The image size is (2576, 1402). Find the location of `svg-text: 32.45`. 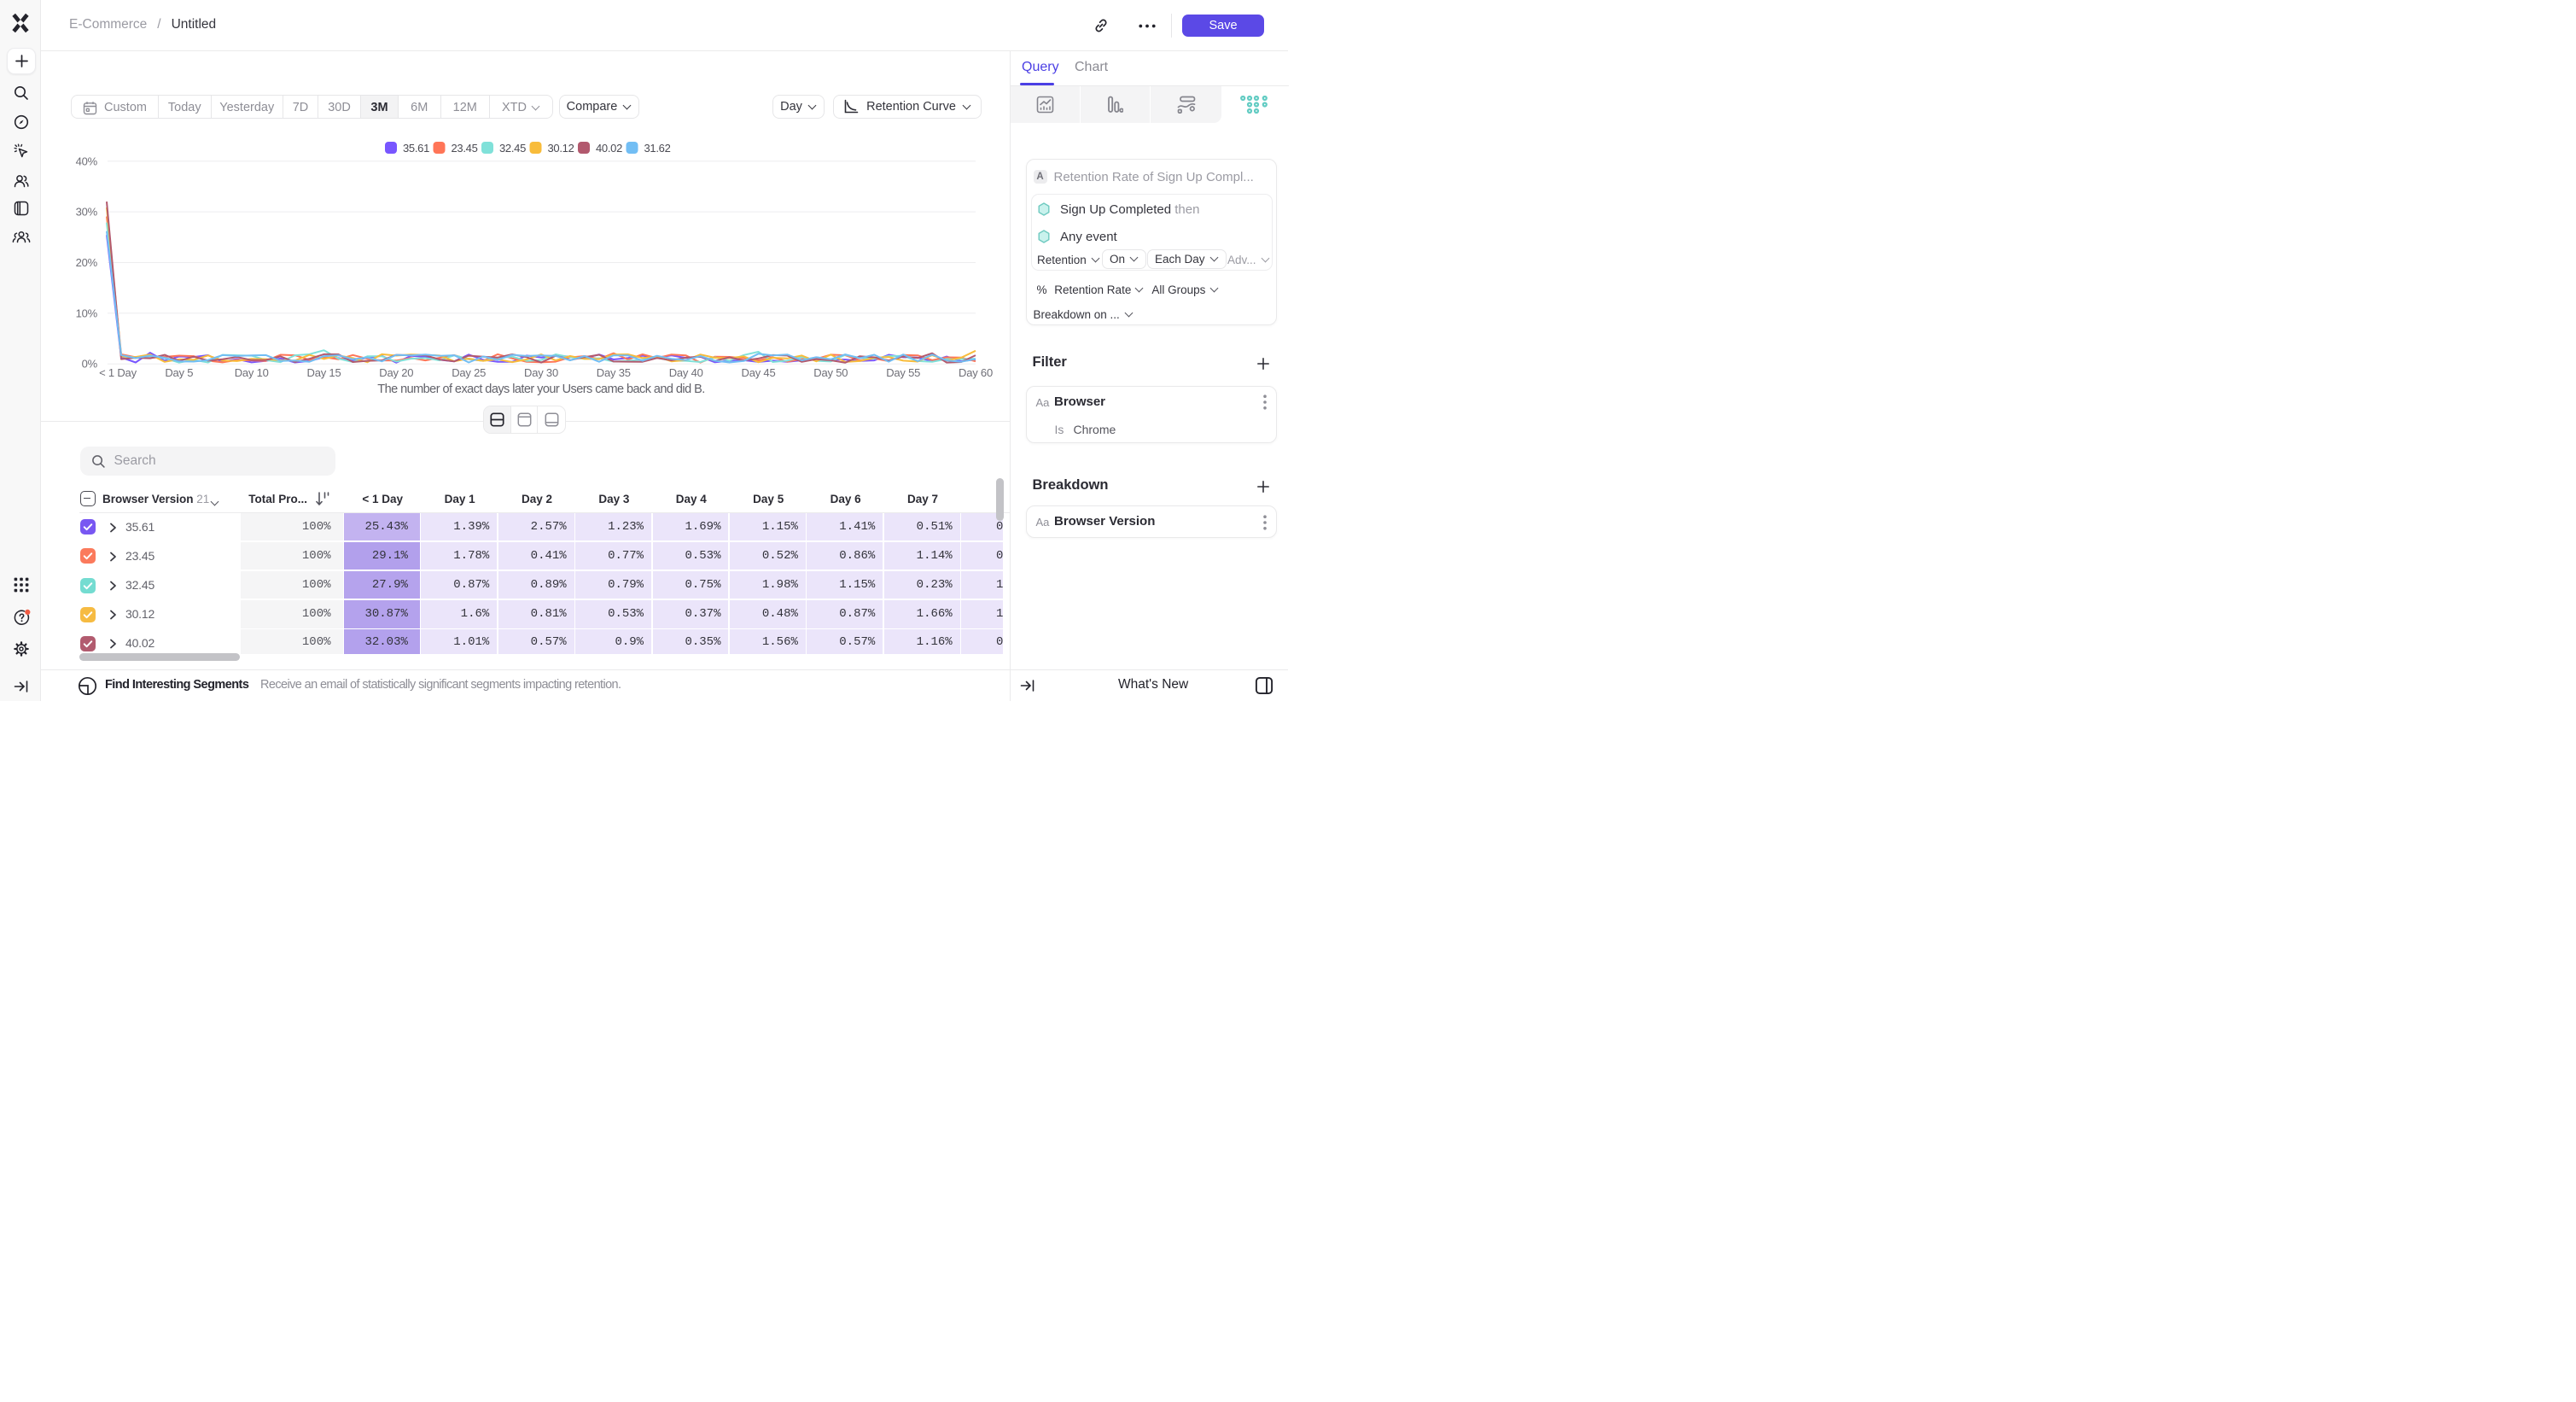

svg-text: 32.45 is located at coordinates (512, 149).